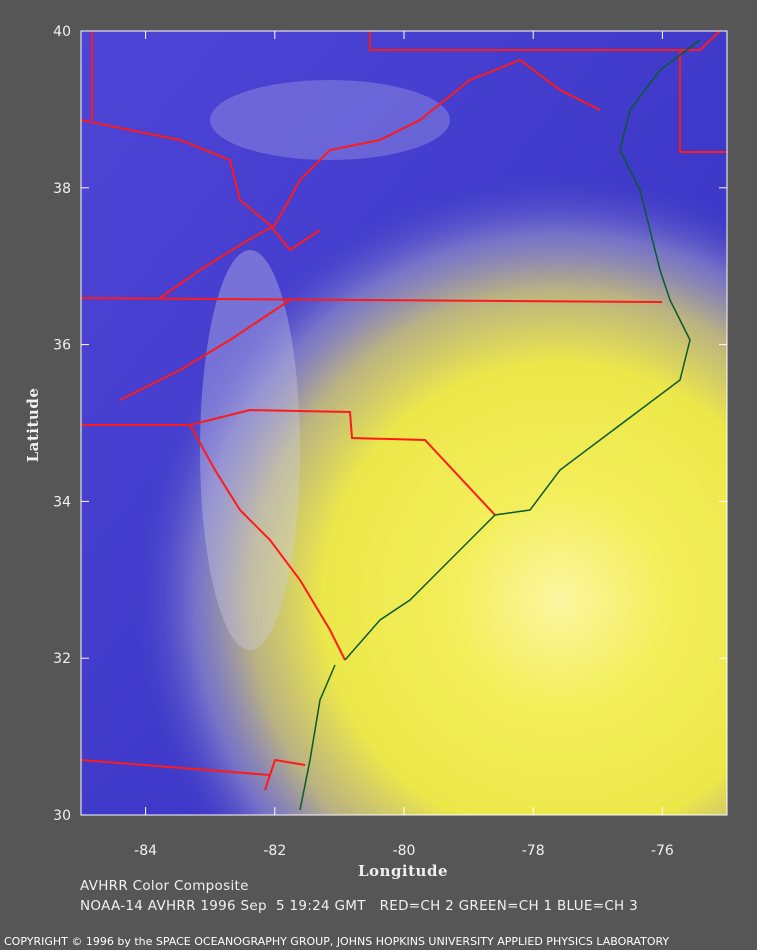 The width and height of the screenshot is (757, 950). Describe the element at coordinates (164, 886) in the screenshot. I see `caption-line-1: AVHRR Color Composite` at that location.